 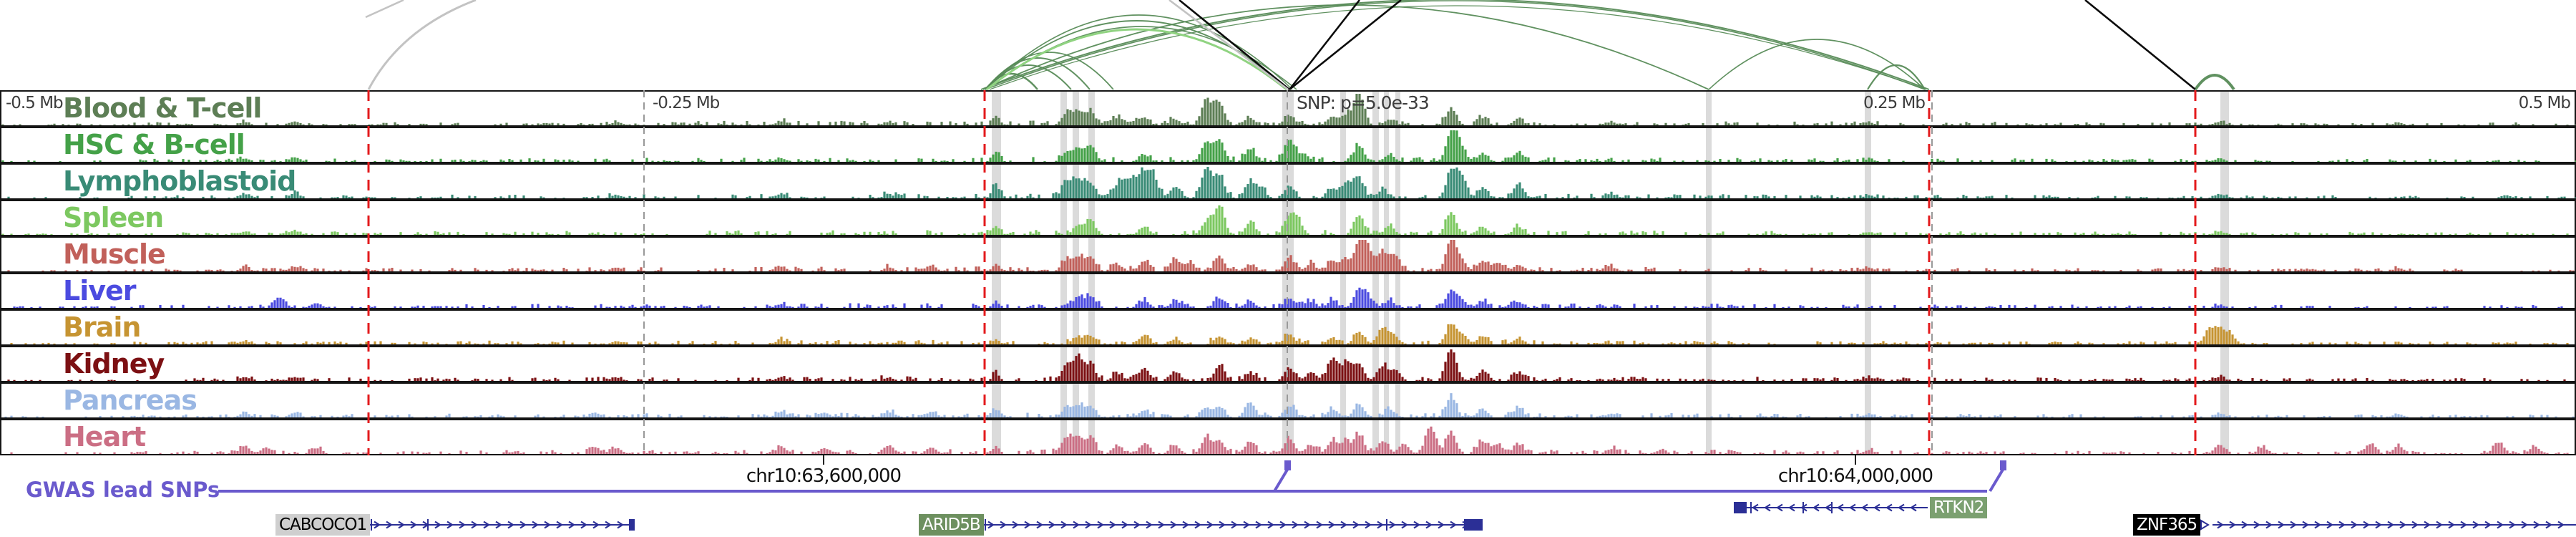 What do you see at coordinates (1286, 365) in the screenshot?
I see `signal-plot-kidney` at bounding box center [1286, 365].